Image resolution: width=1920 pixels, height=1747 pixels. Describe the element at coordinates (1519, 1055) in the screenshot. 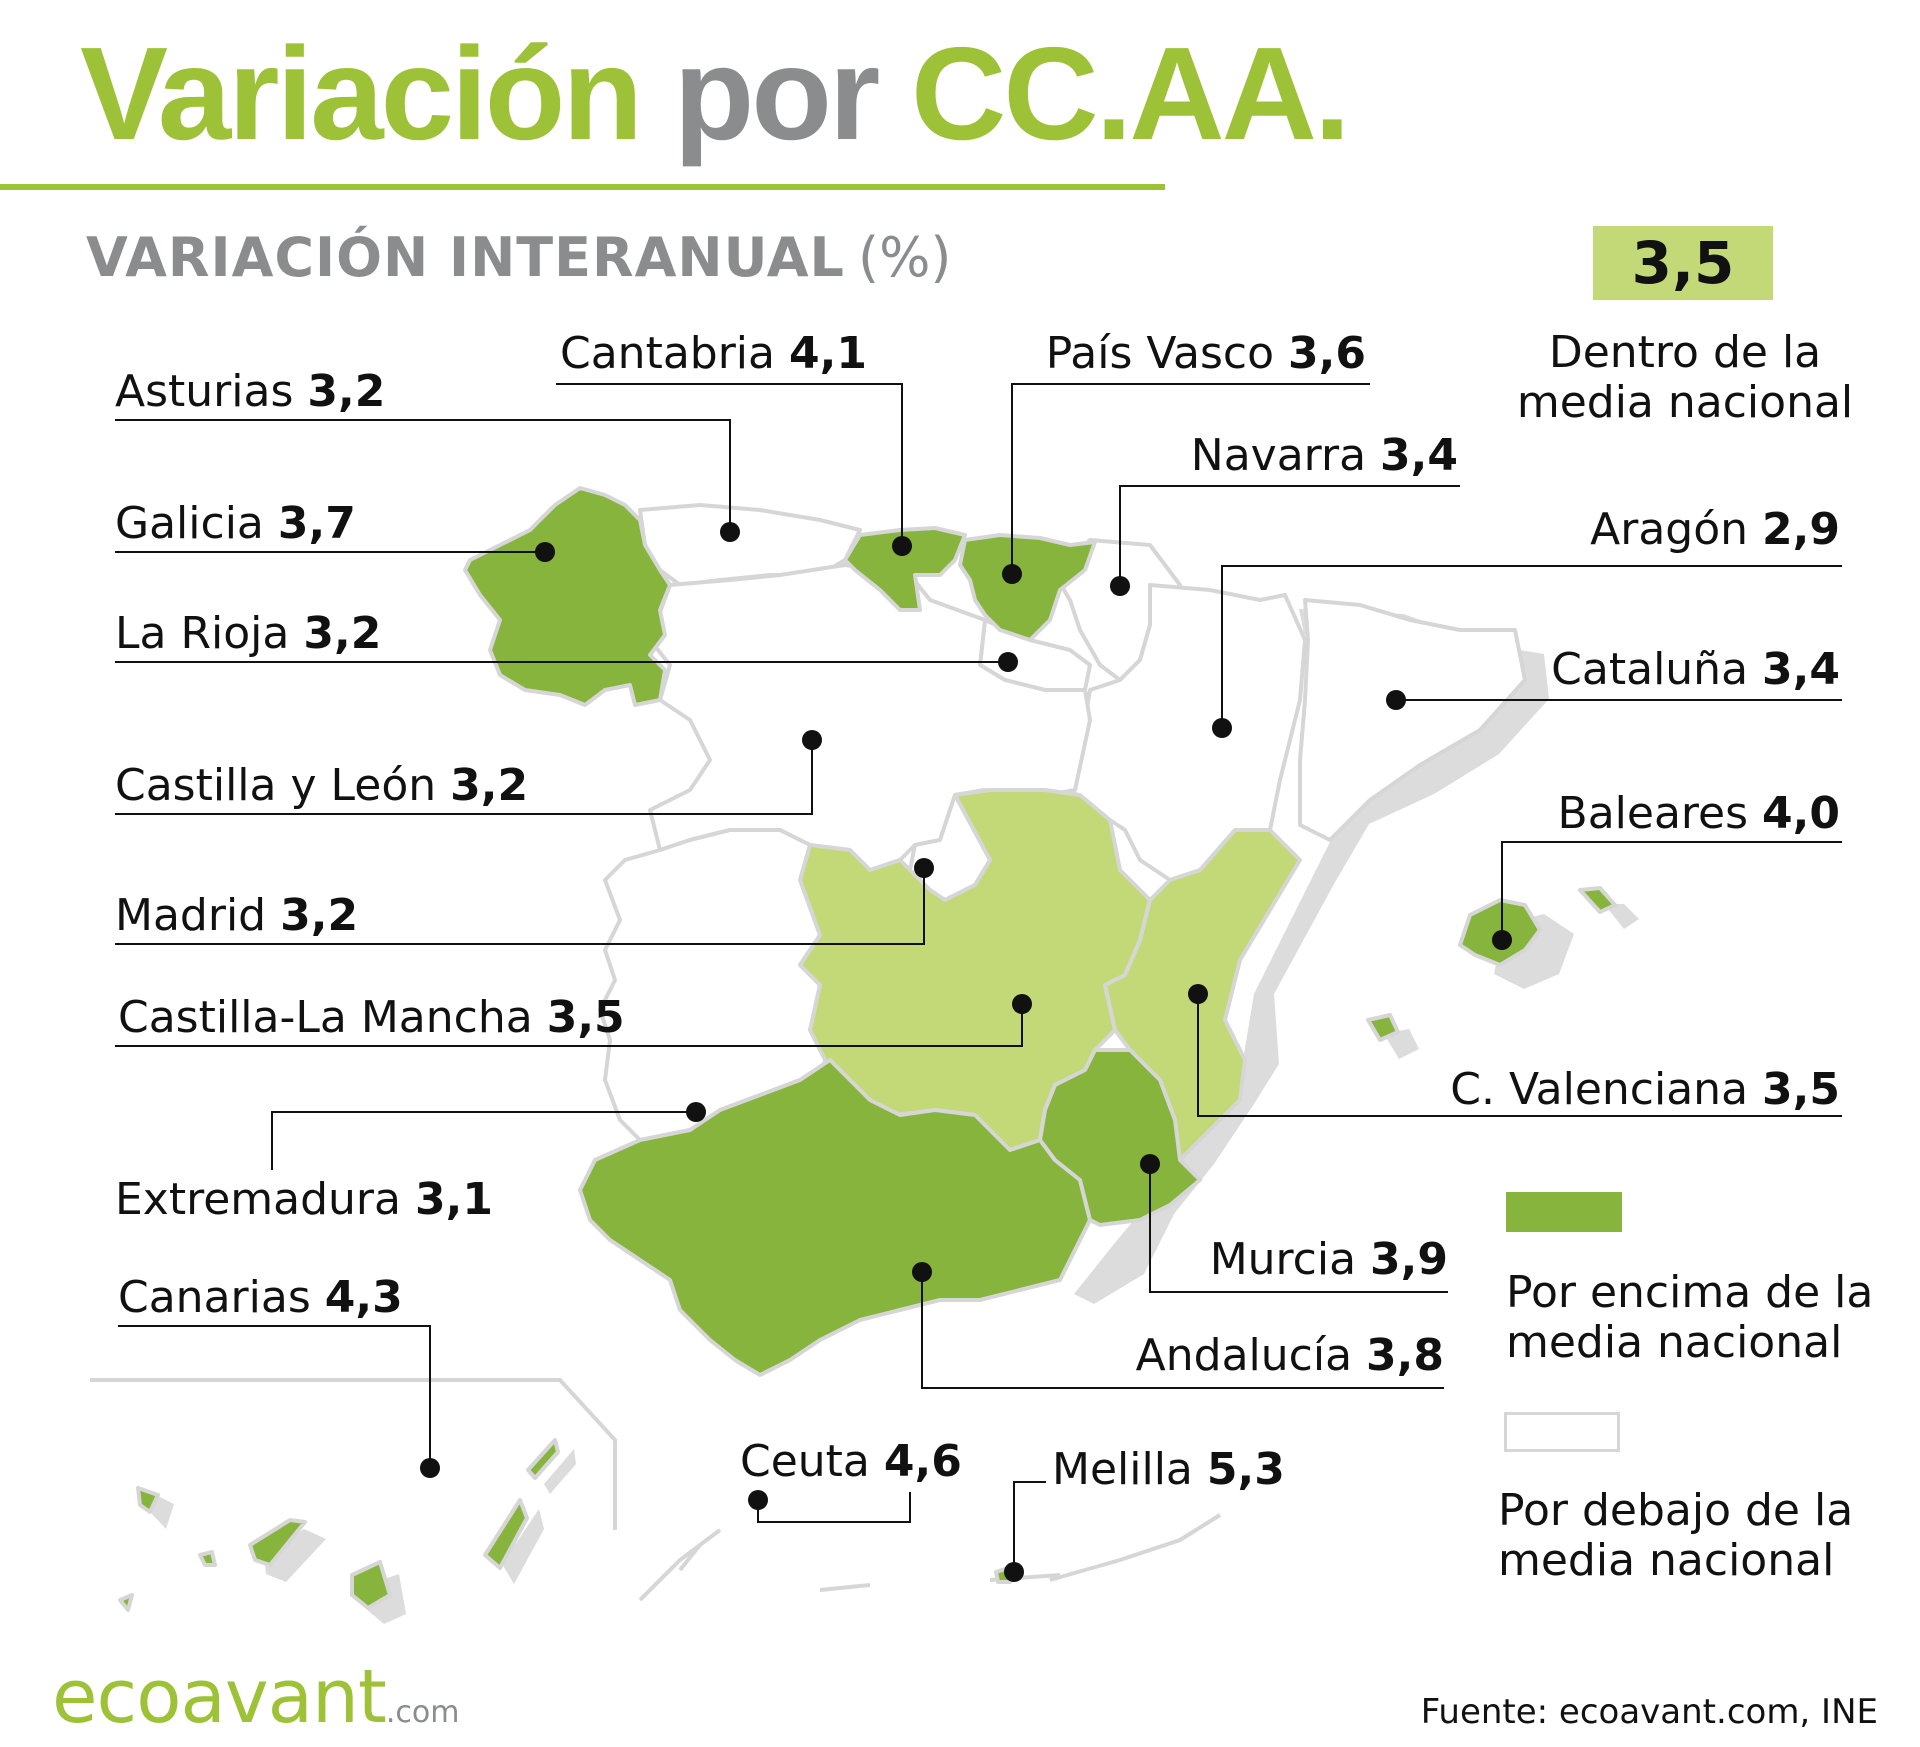

I see `leader-c-valenciana` at that location.